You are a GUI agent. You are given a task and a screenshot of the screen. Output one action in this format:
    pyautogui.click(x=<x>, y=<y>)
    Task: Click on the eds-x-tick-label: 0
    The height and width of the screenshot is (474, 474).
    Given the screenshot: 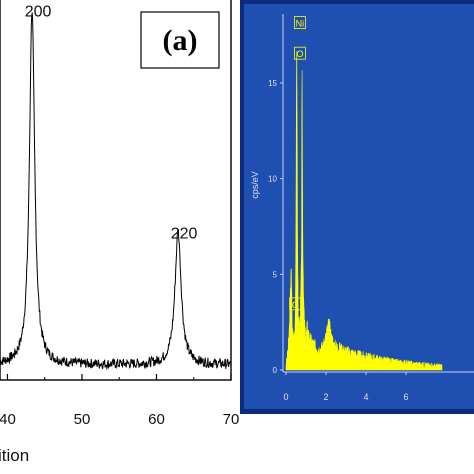 What is the action you would take?
    pyautogui.click(x=285, y=397)
    